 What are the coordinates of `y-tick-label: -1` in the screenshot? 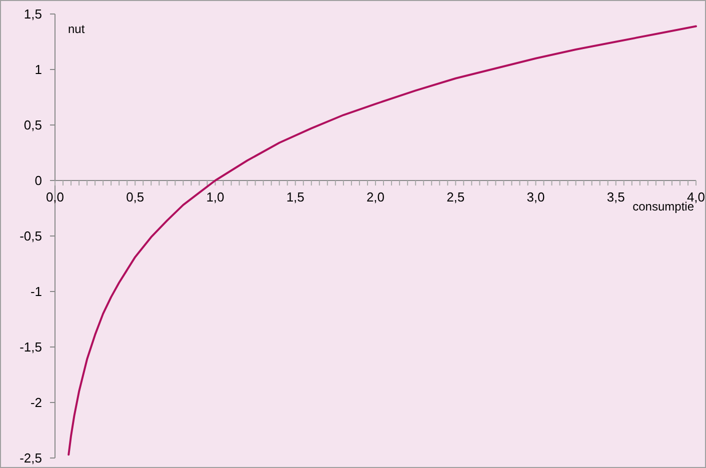 It's located at (36, 292).